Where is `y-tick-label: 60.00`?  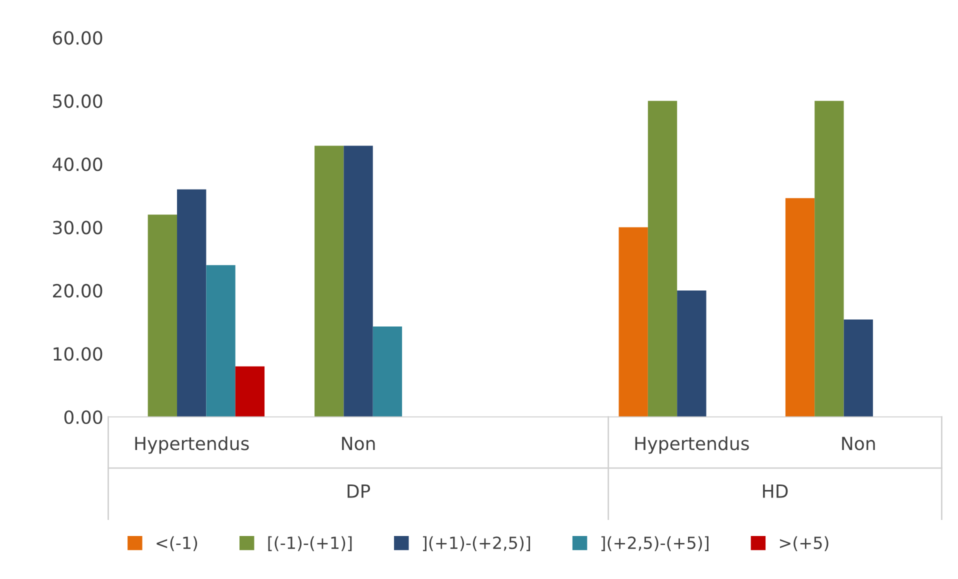 y-tick-label: 60.00 is located at coordinates (77, 38).